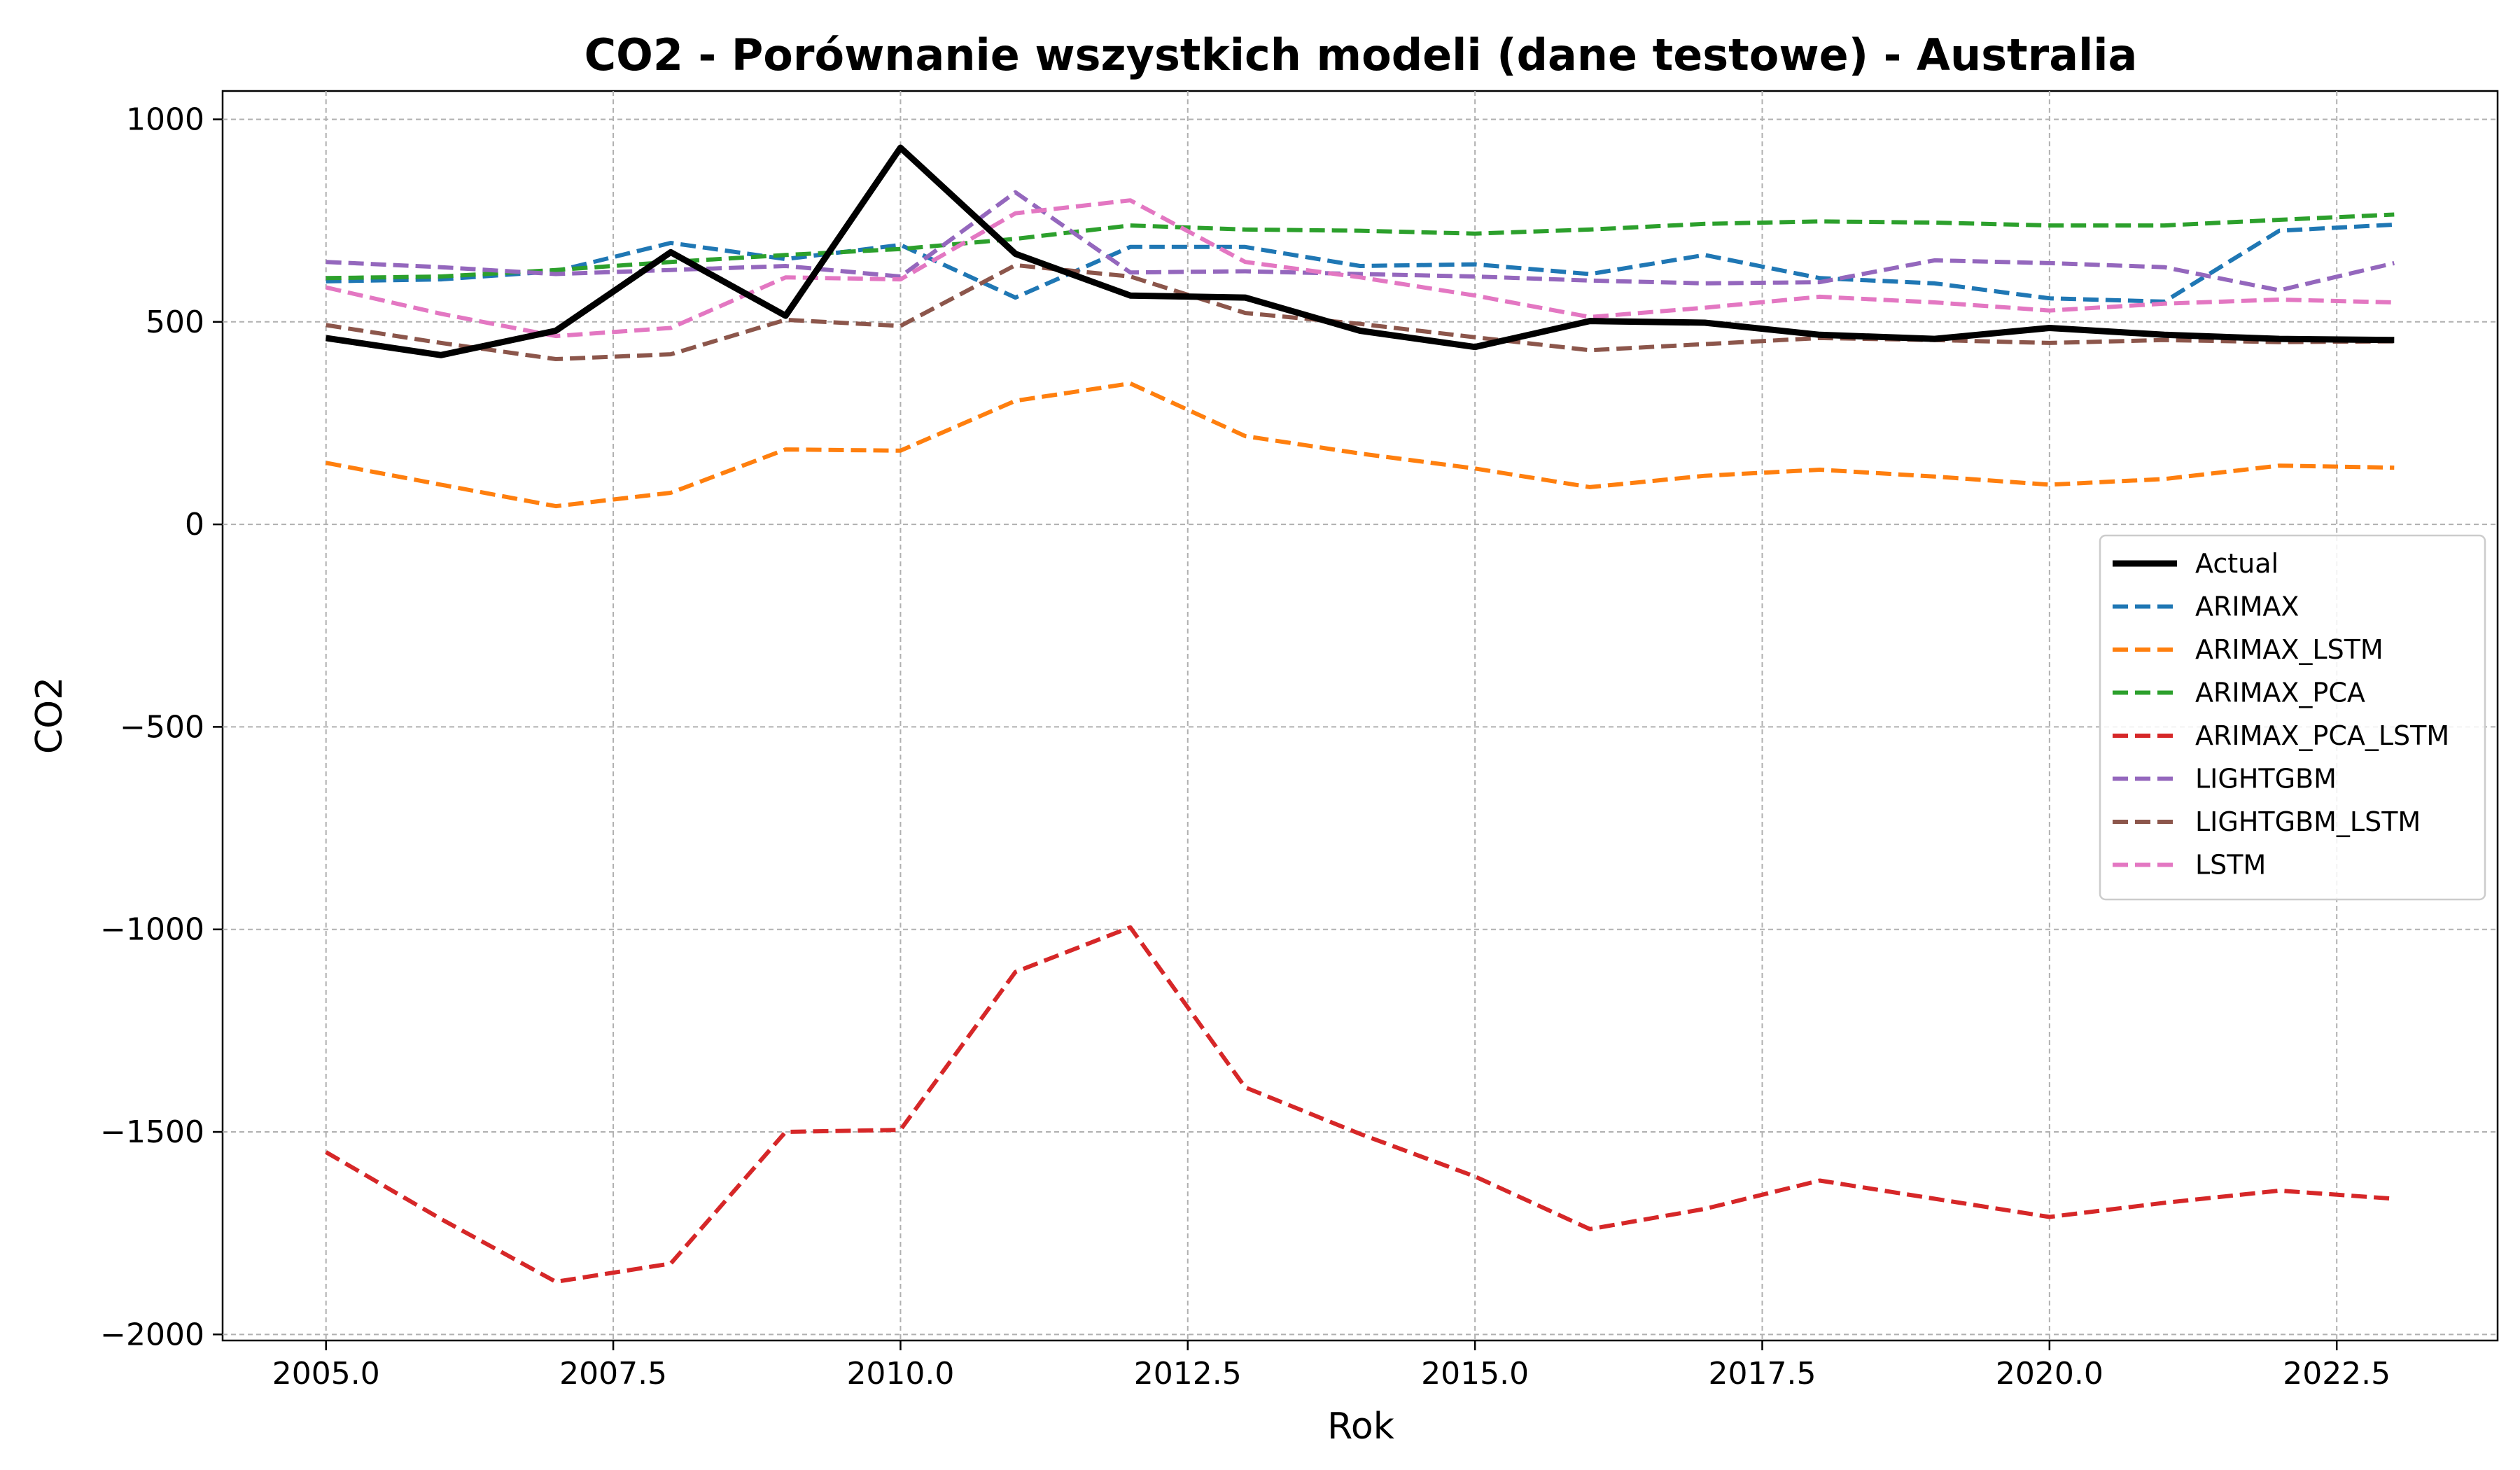 This screenshot has width=2520, height=1470. What do you see at coordinates (1360, 246) in the screenshot?
I see `series-line-arimax-pca` at bounding box center [1360, 246].